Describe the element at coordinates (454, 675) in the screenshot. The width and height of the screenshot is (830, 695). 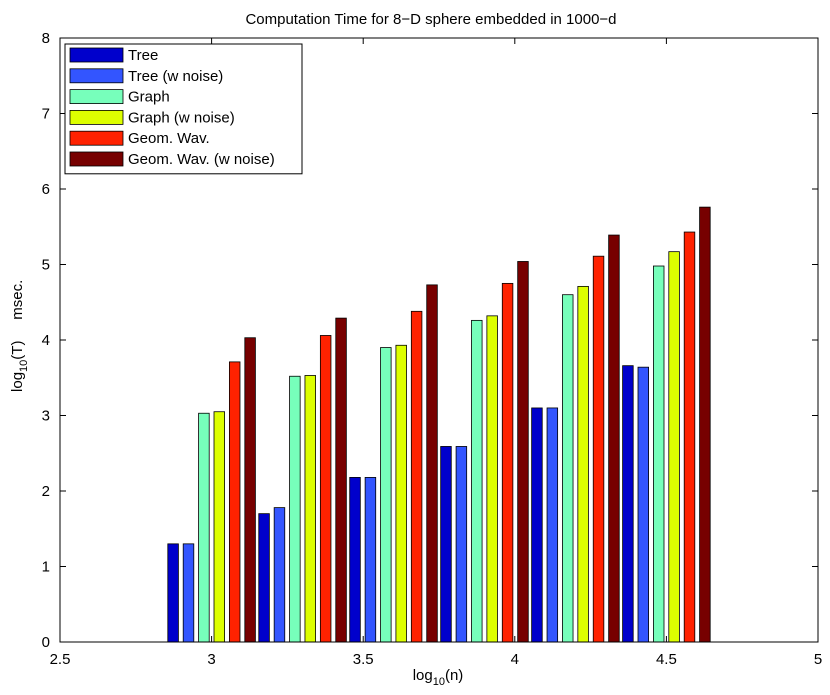
I see `x-axis-label-rest: (n)` at that location.